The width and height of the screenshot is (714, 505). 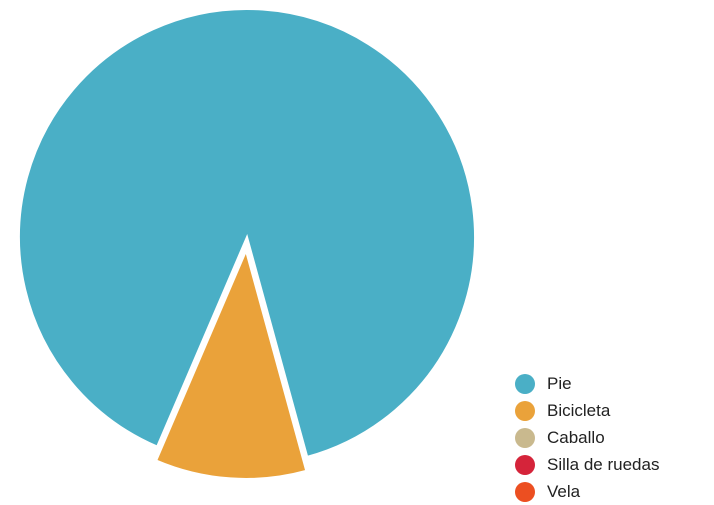 I want to click on legend-swatch-vela, so click(x=525, y=491).